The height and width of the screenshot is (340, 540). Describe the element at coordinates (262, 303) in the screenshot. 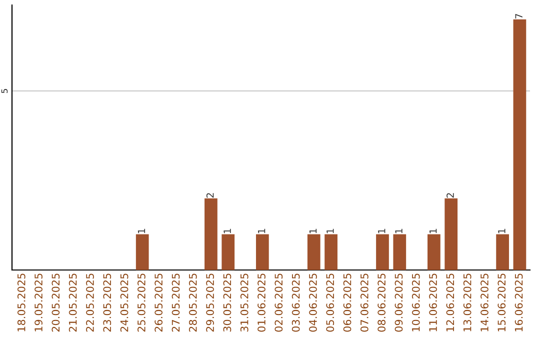

I see `x-tick-label: 01.06.2025` at that location.